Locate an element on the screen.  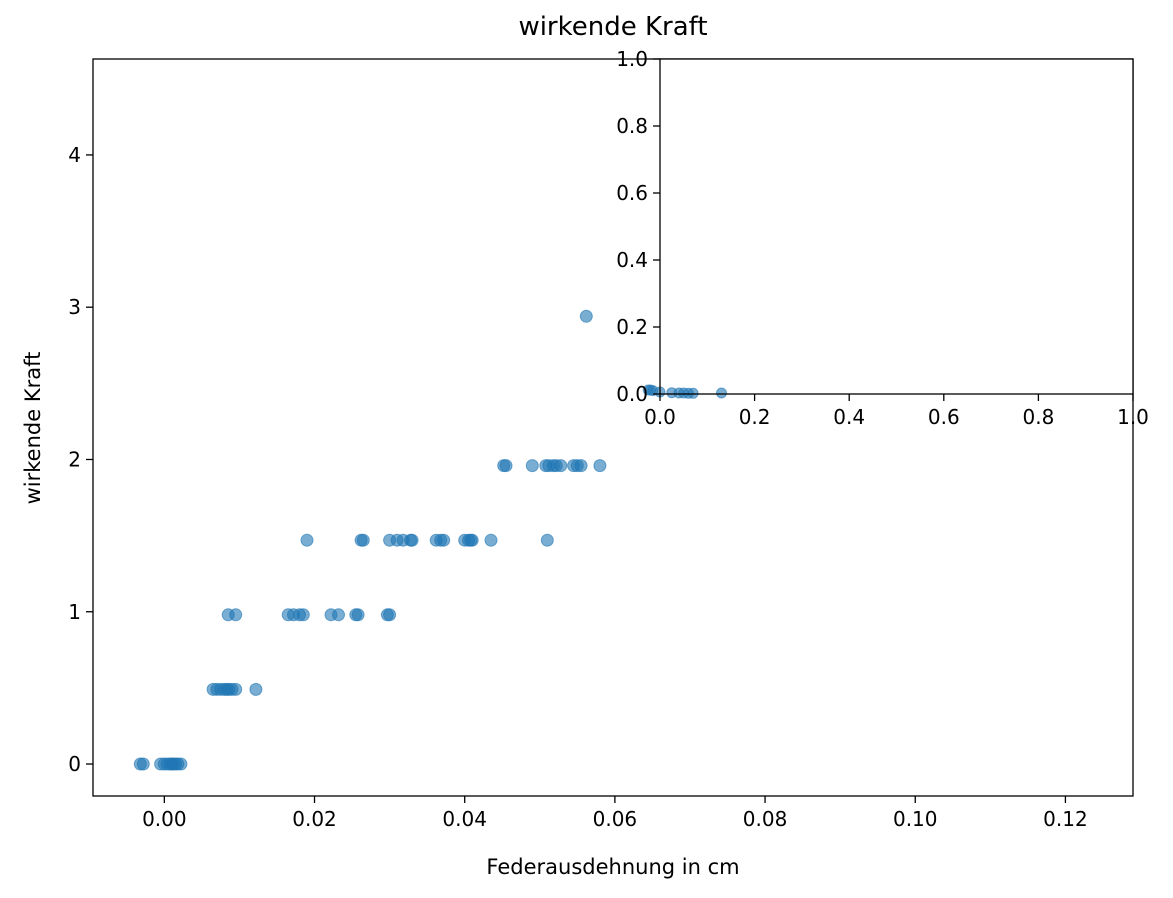
inset-y-ticks: 0.0 0.2 0.4 0.6 0.8 1.0 is located at coordinates (638, 226).